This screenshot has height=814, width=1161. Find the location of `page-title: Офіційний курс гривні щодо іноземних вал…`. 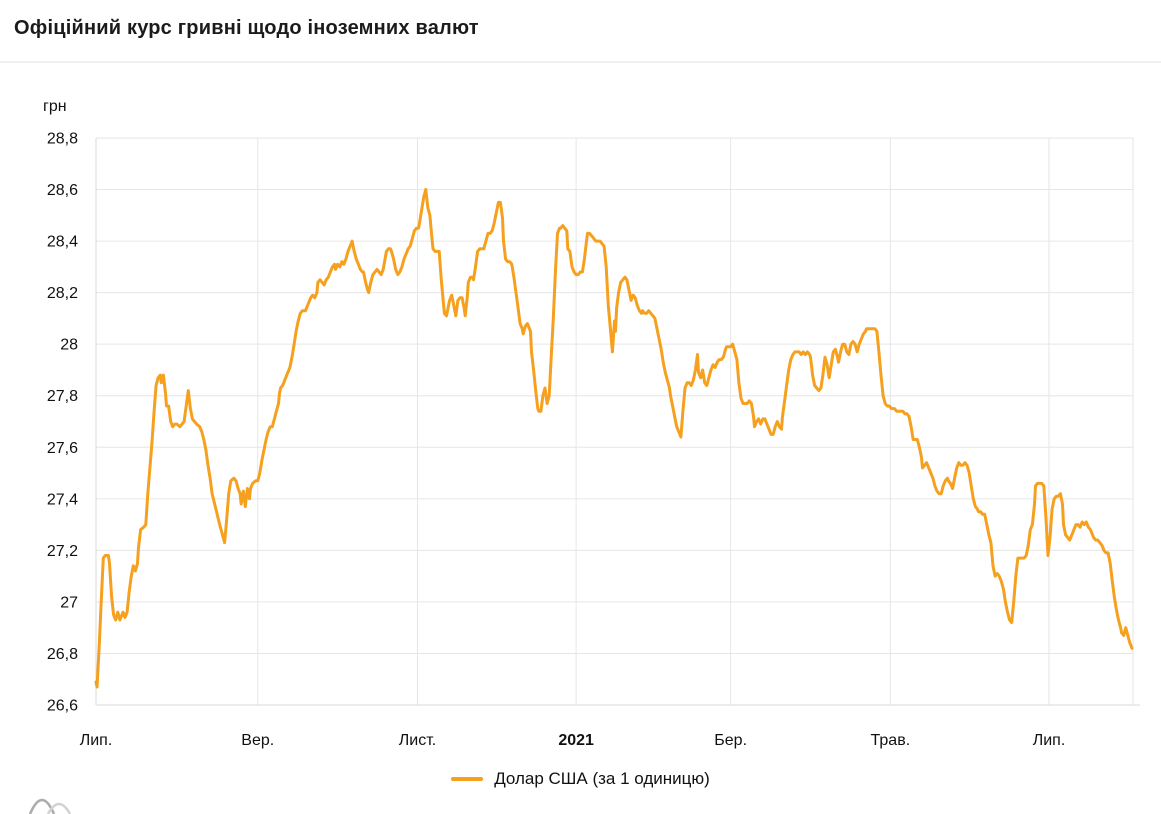

page-title: Офіційний курс гривні щодо іноземних вал… is located at coordinates (246, 28).